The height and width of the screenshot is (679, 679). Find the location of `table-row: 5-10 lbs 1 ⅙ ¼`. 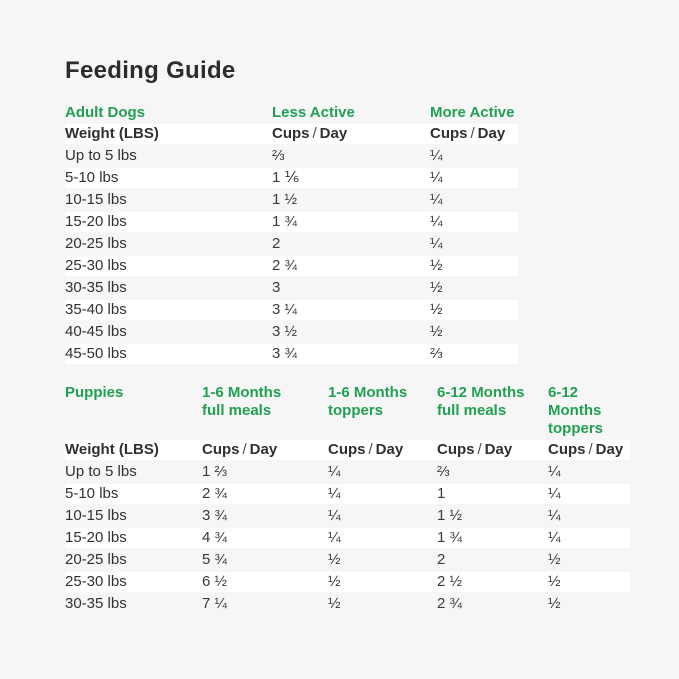

table-row: 5-10 lbs 1 ⅙ ¼ is located at coordinates (291, 178).